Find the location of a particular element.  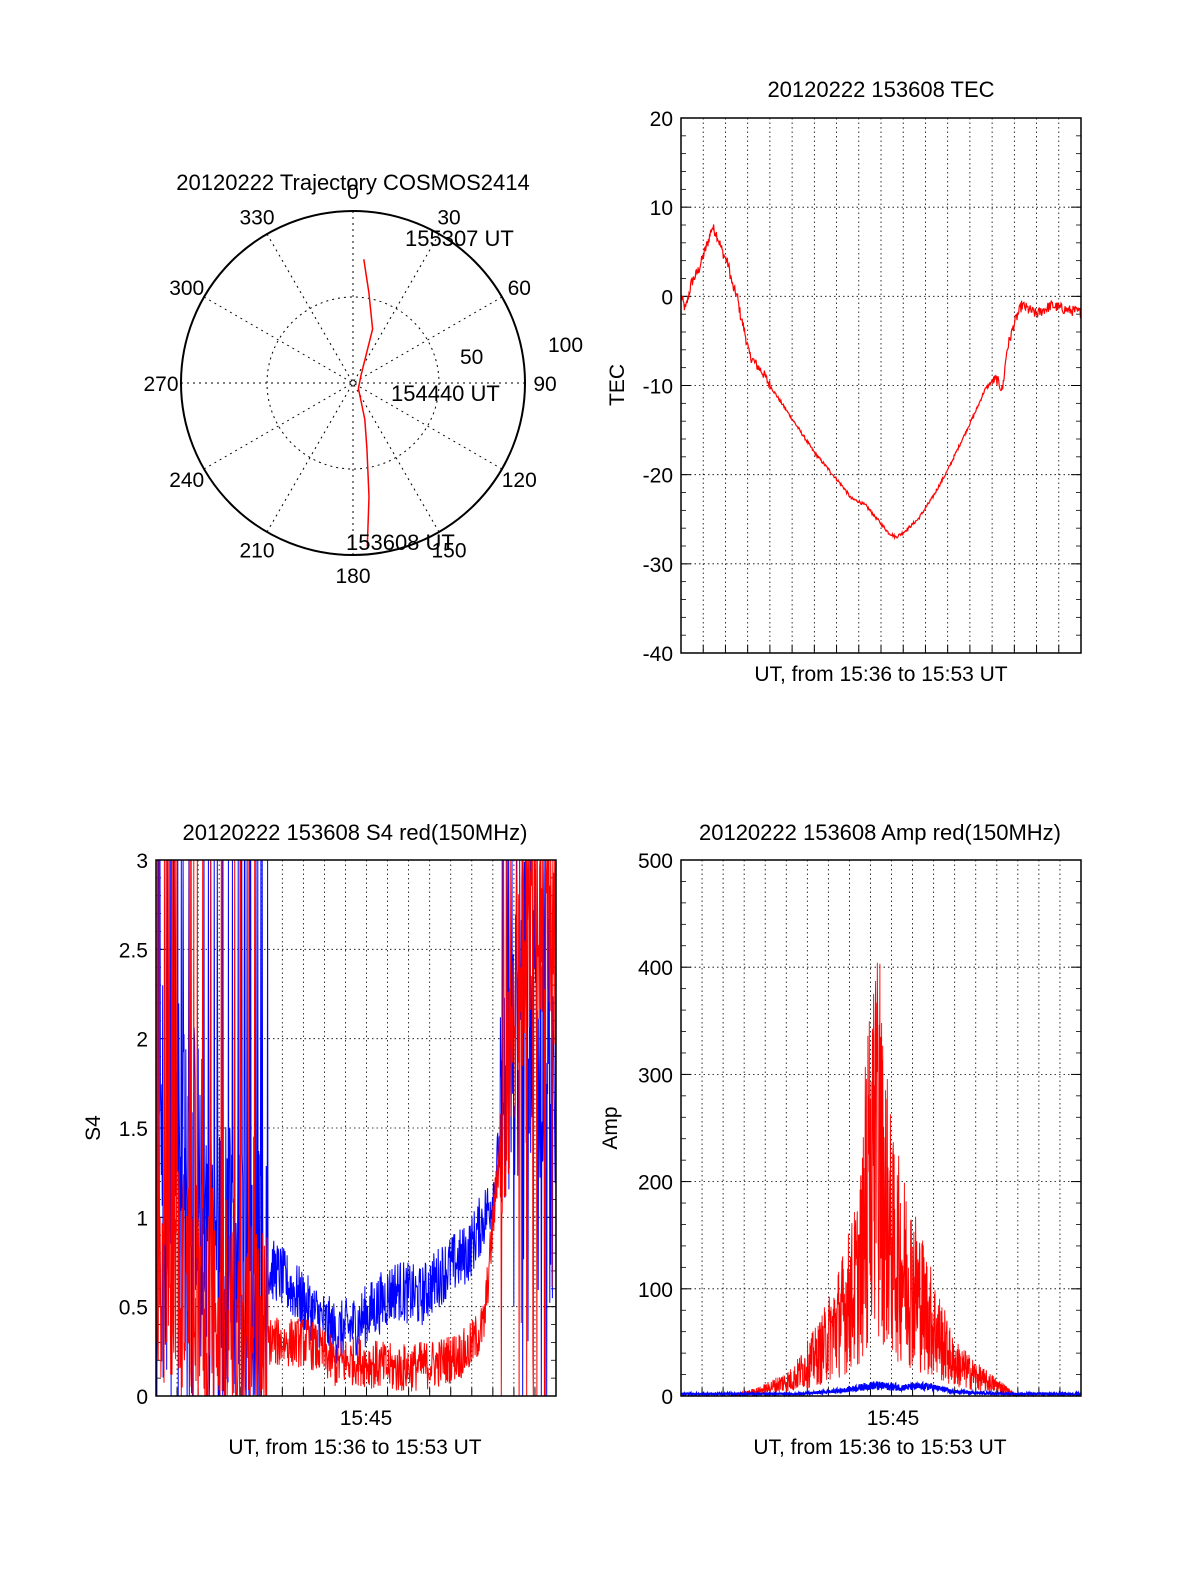

y-tick-label: -10 is located at coordinates (658, 387).